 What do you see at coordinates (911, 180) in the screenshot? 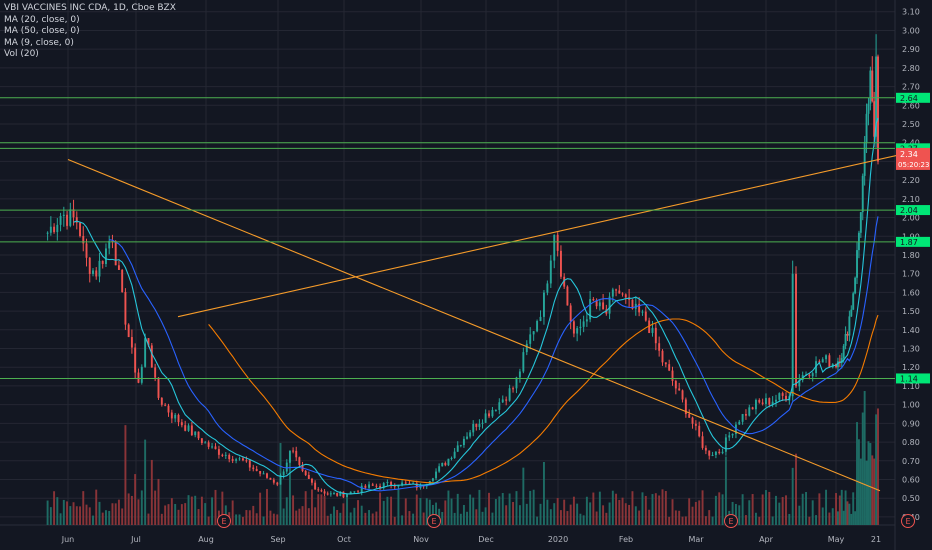
I see `y-tick-label: 2.20` at bounding box center [911, 180].